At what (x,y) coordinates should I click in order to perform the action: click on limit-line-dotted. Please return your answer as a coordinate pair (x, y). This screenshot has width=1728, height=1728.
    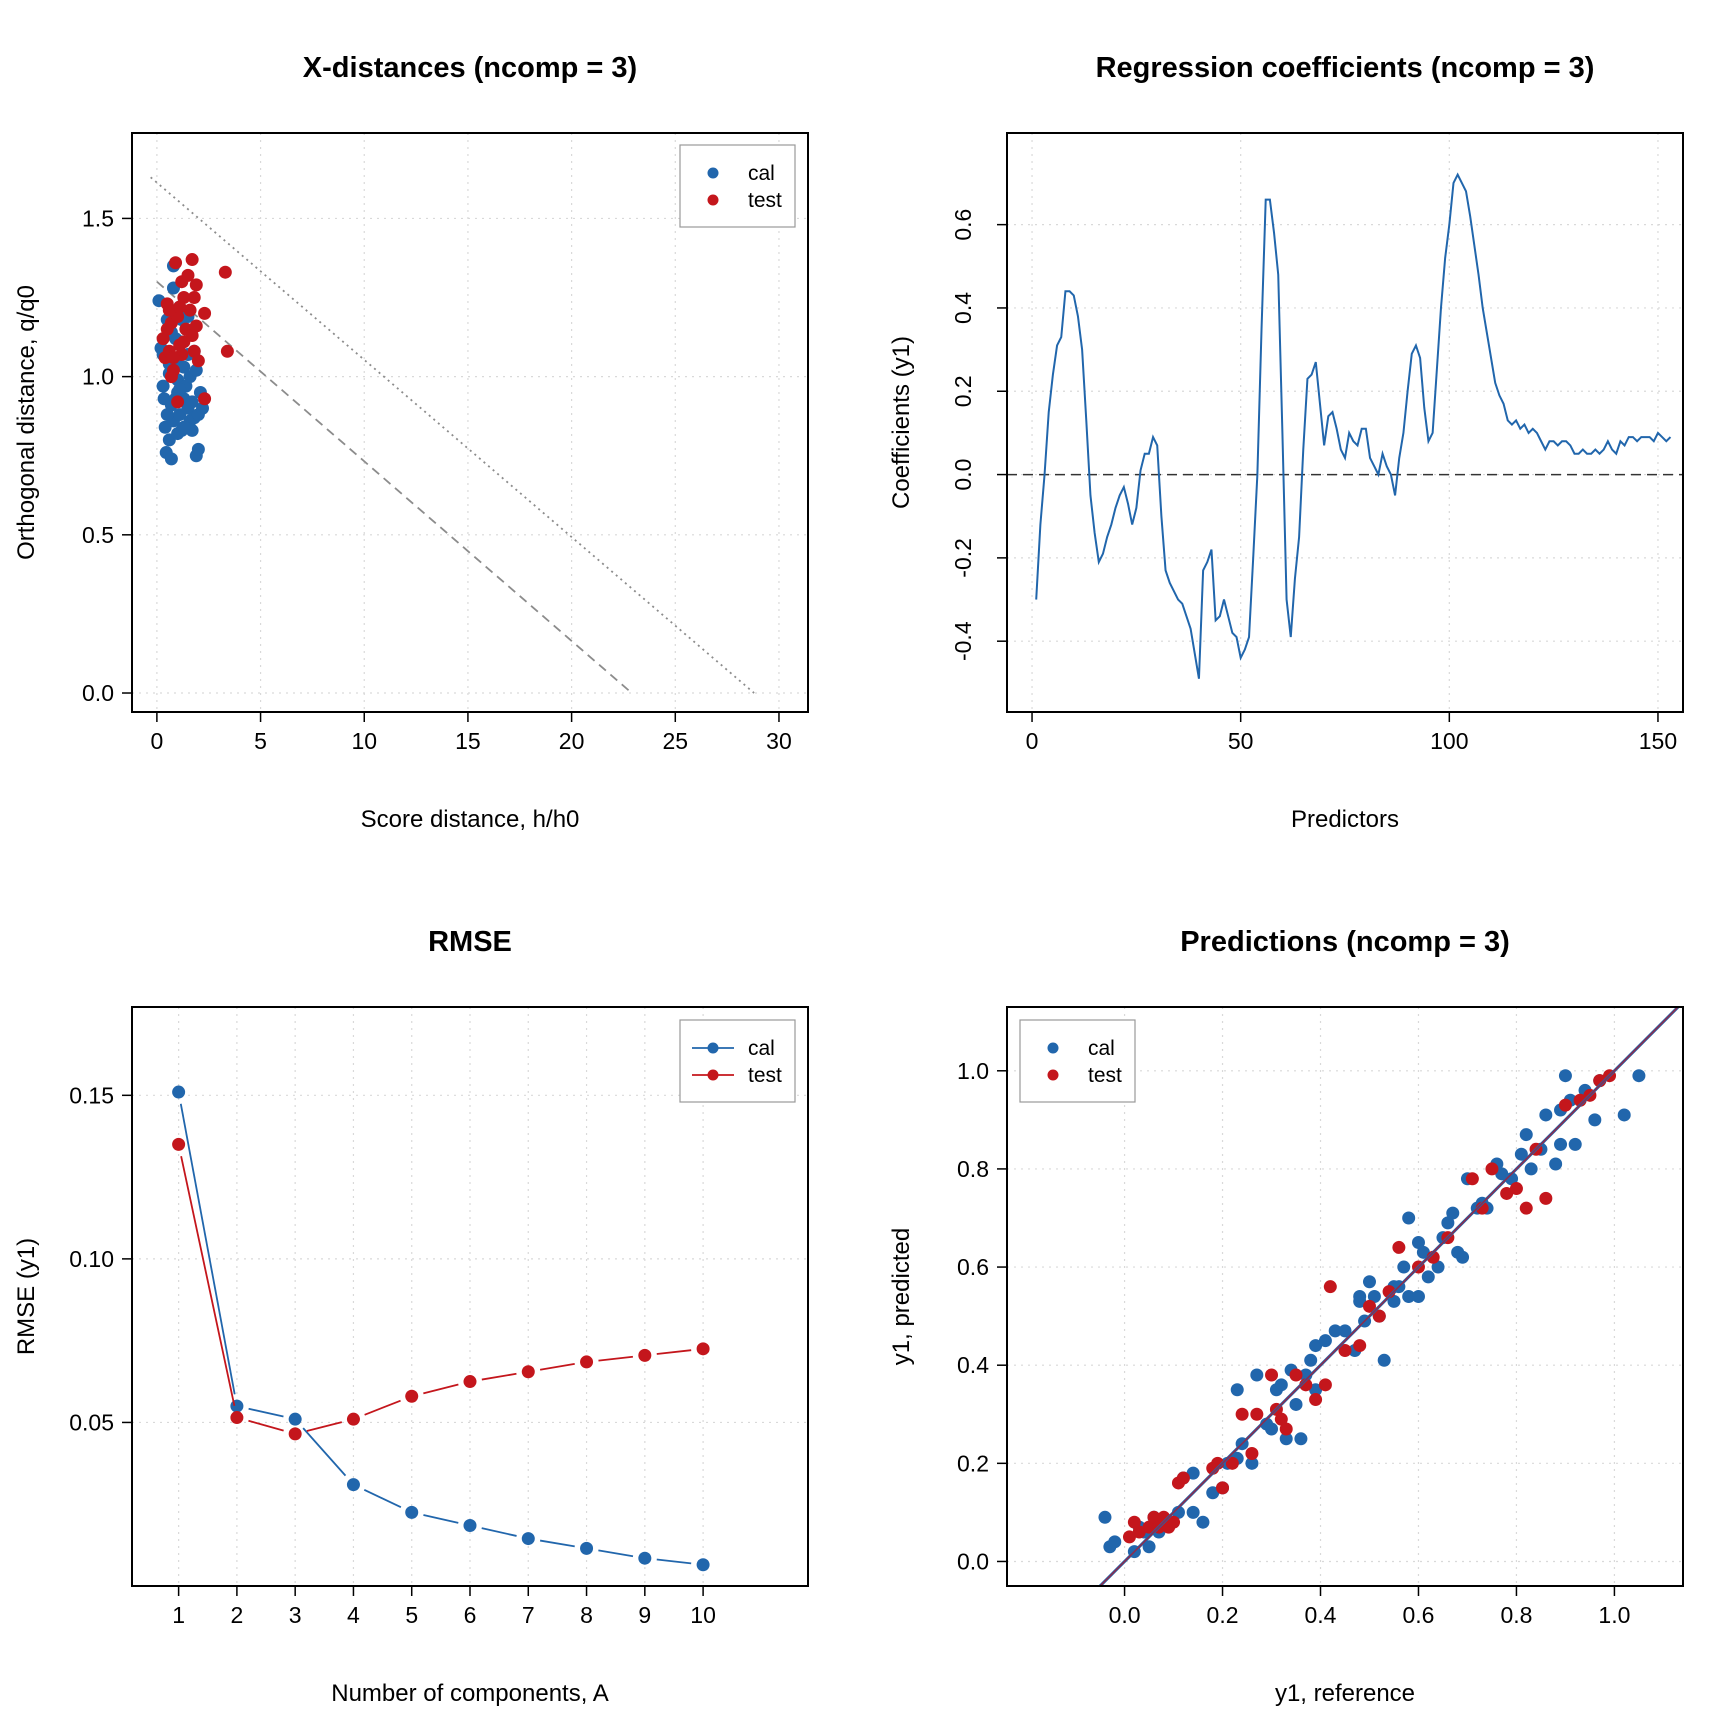
    Looking at the image, I should click on (452, 435).